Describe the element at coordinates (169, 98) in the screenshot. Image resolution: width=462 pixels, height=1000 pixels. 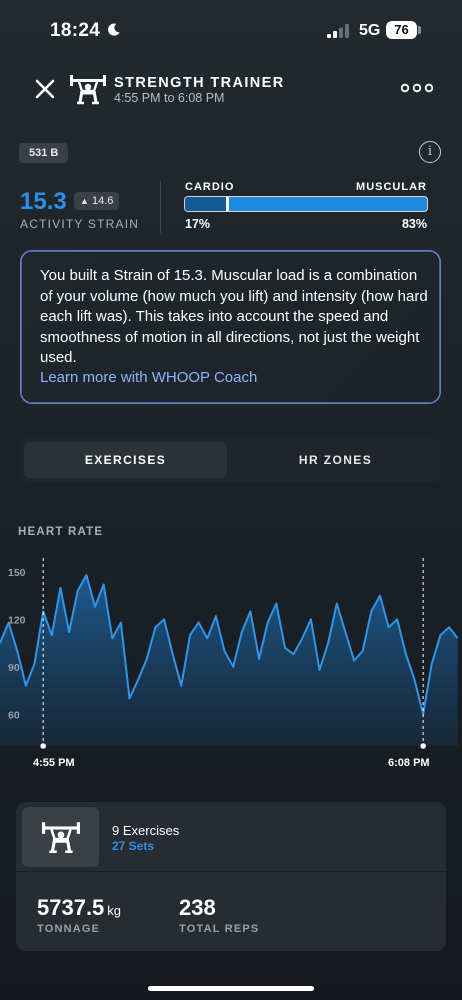
I see `time-range: 4:55 PM to 6:08 PM` at that location.